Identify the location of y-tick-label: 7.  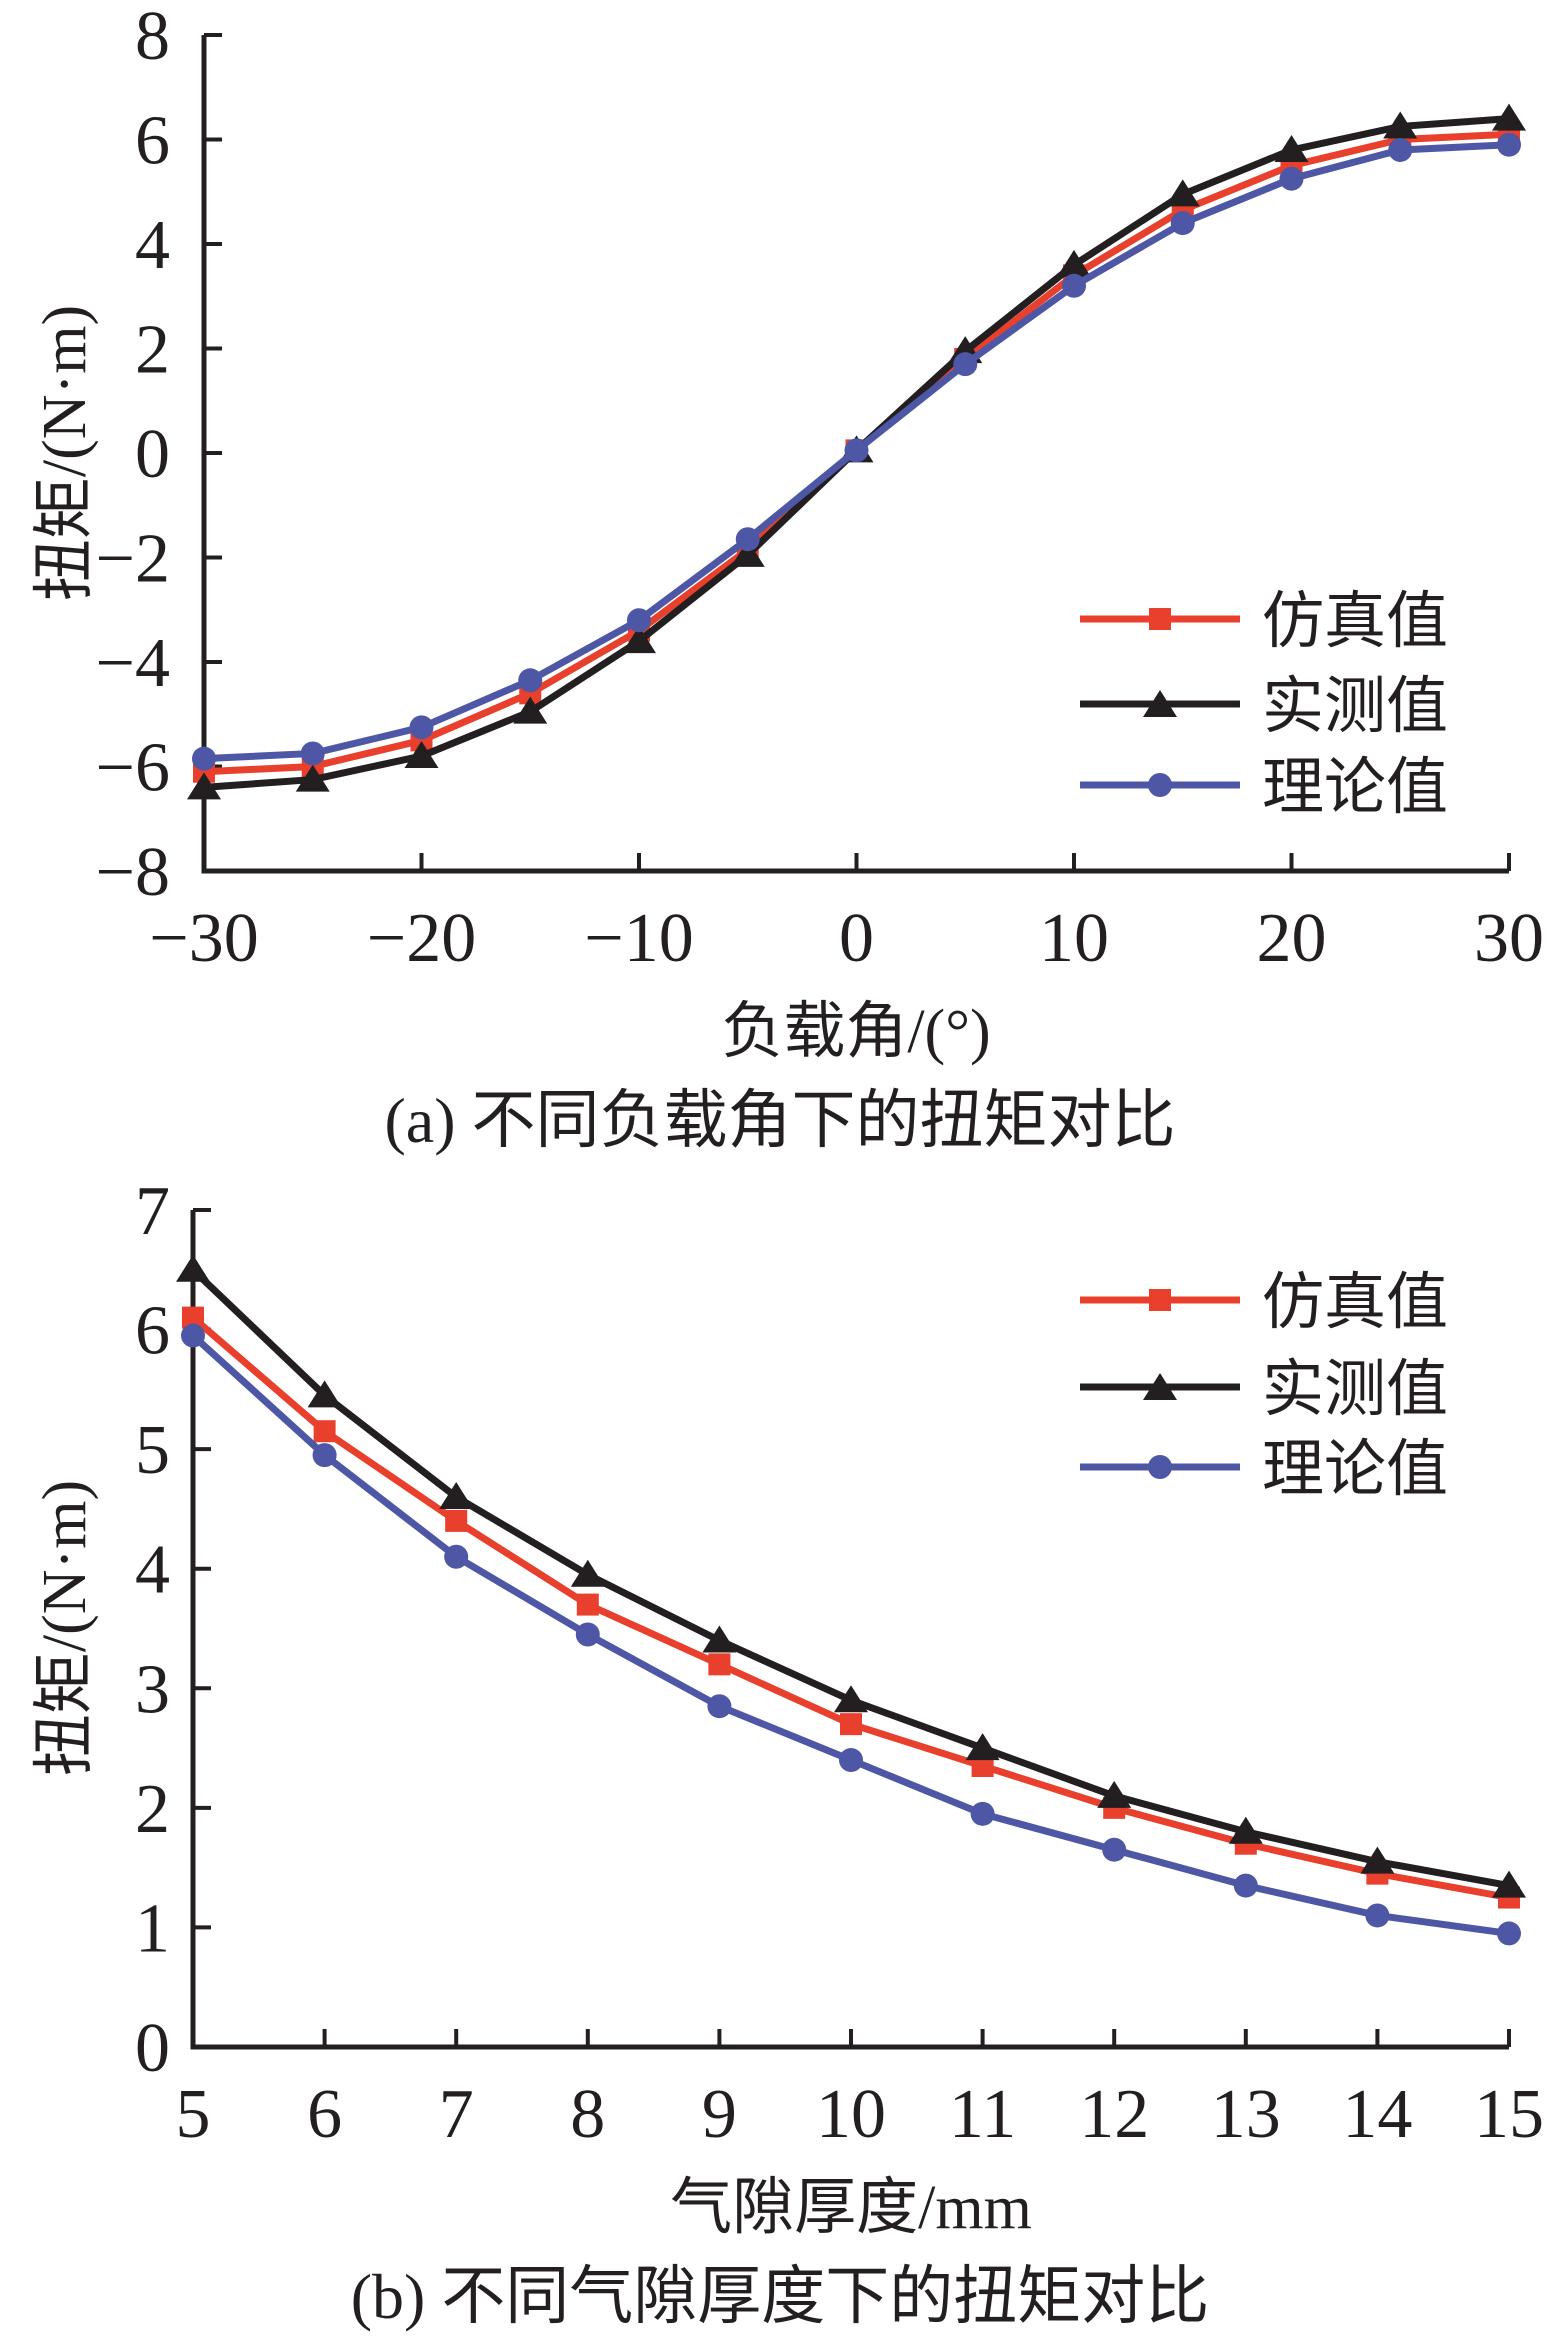
(152, 1211).